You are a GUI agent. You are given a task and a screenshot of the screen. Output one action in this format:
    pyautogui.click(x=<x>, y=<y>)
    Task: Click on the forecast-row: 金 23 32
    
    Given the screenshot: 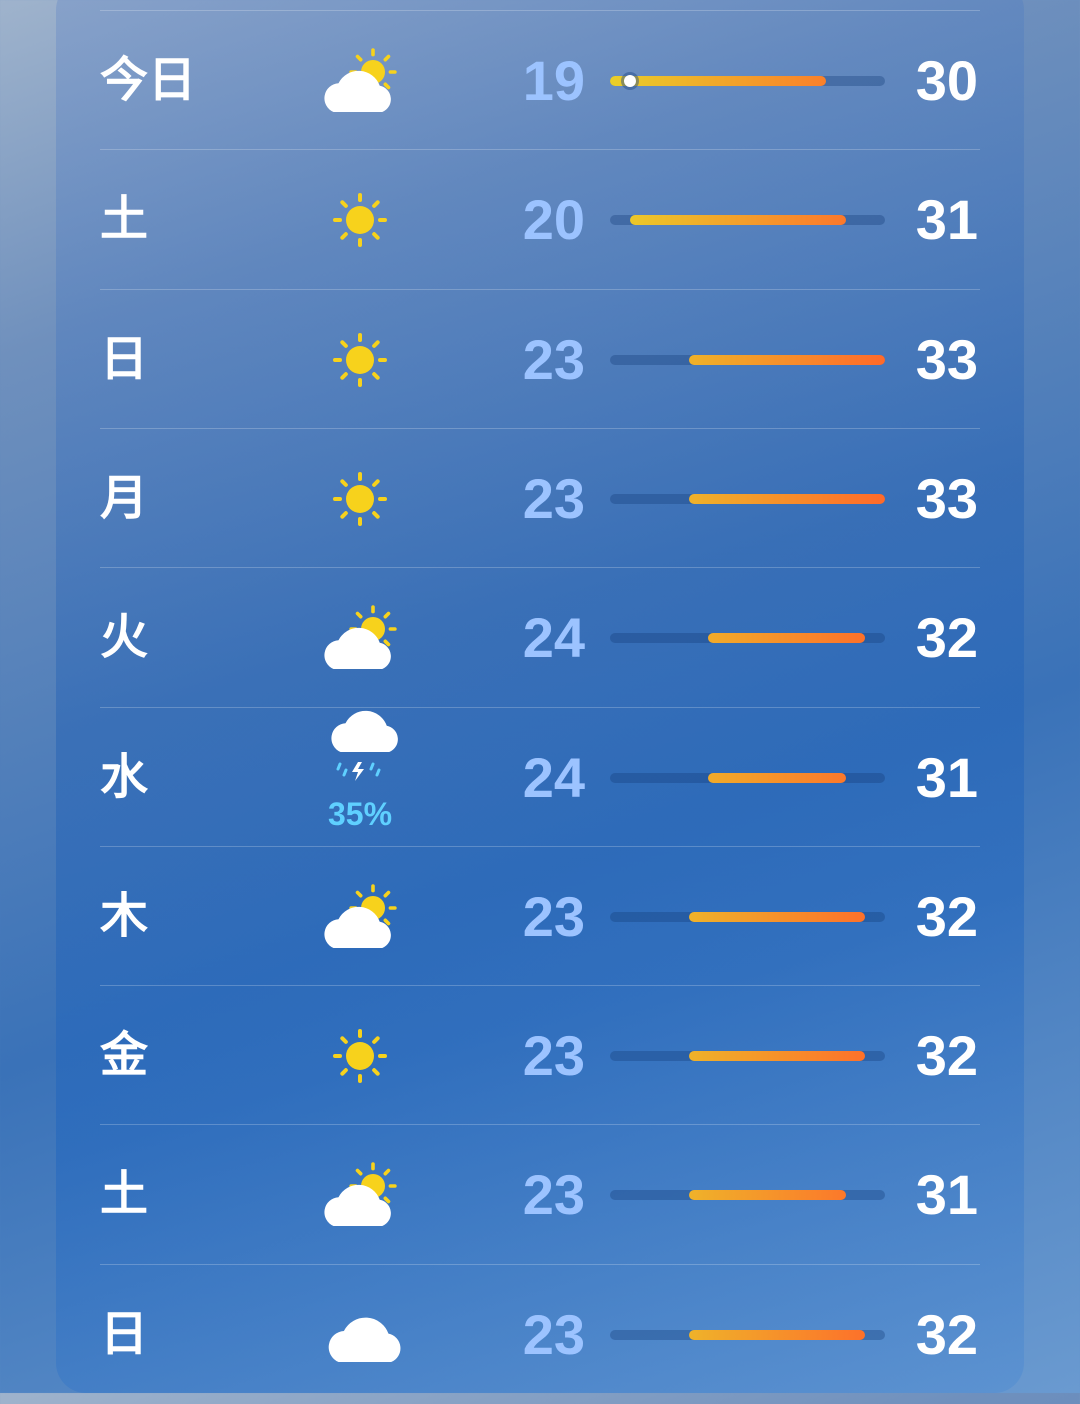 What is the action you would take?
    pyautogui.click(x=540, y=1055)
    